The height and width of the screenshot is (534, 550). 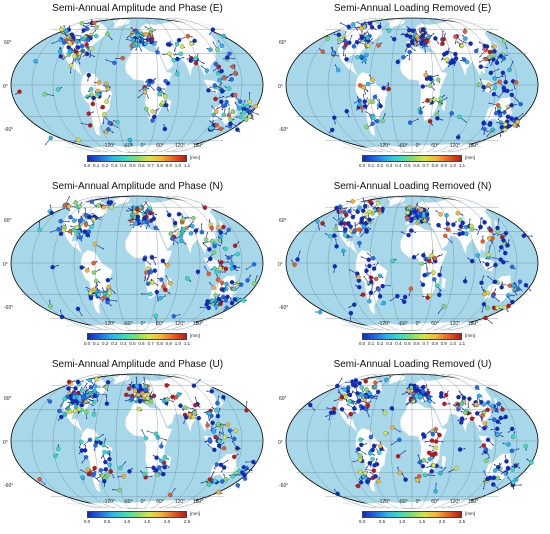 I want to click on longitude-tick-labels: -120° -60° 0° 60° 120° 180°, so click(x=137, y=148).